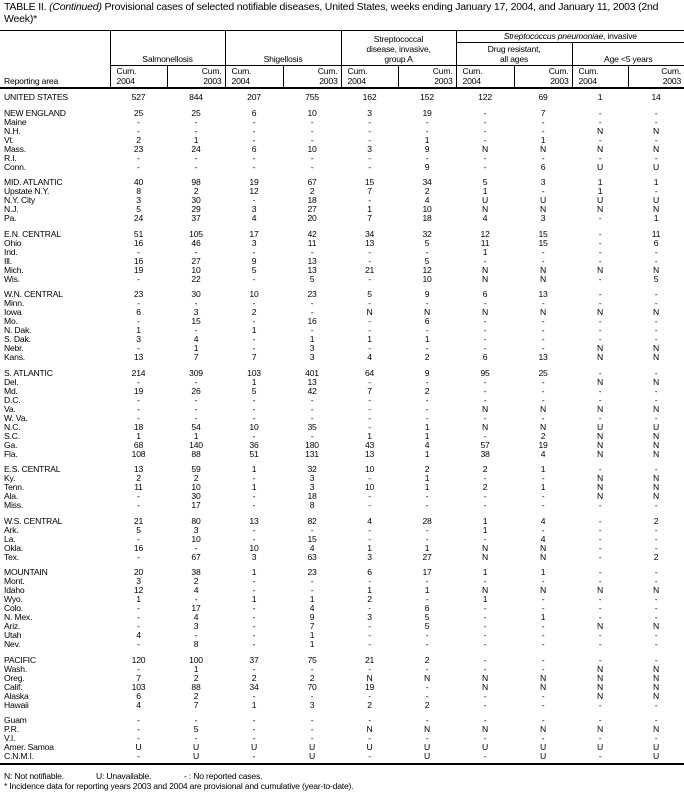 This screenshot has height=798, width=684. I want to click on value-cell: 51, so click(138, 234).